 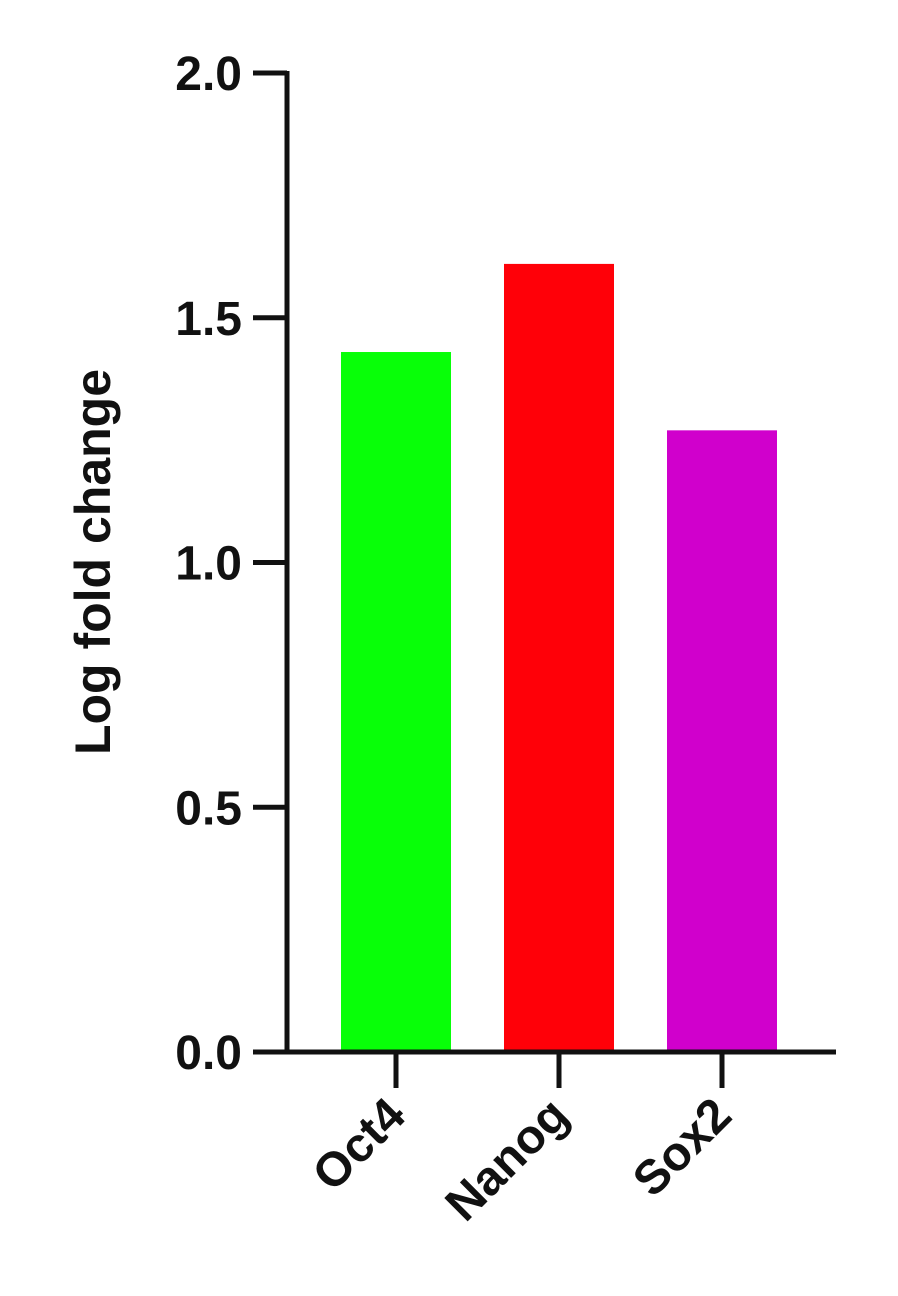 What do you see at coordinates (208, 564) in the screenshot?
I see `y-tick-label: 1.0` at bounding box center [208, 564].